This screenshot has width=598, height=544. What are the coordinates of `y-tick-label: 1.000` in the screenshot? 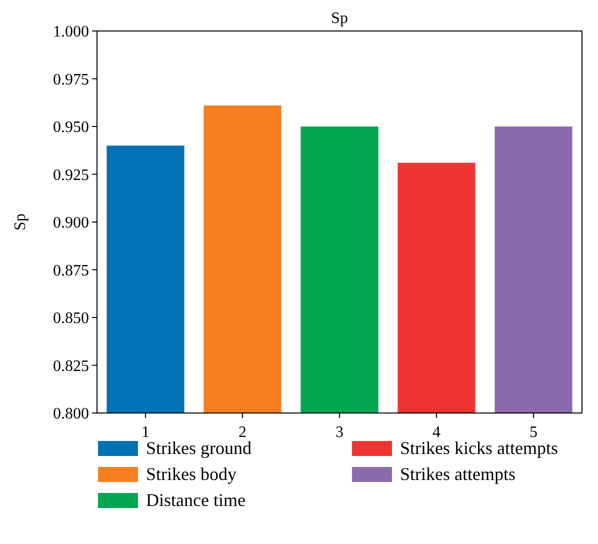 It's located at (71, 32).